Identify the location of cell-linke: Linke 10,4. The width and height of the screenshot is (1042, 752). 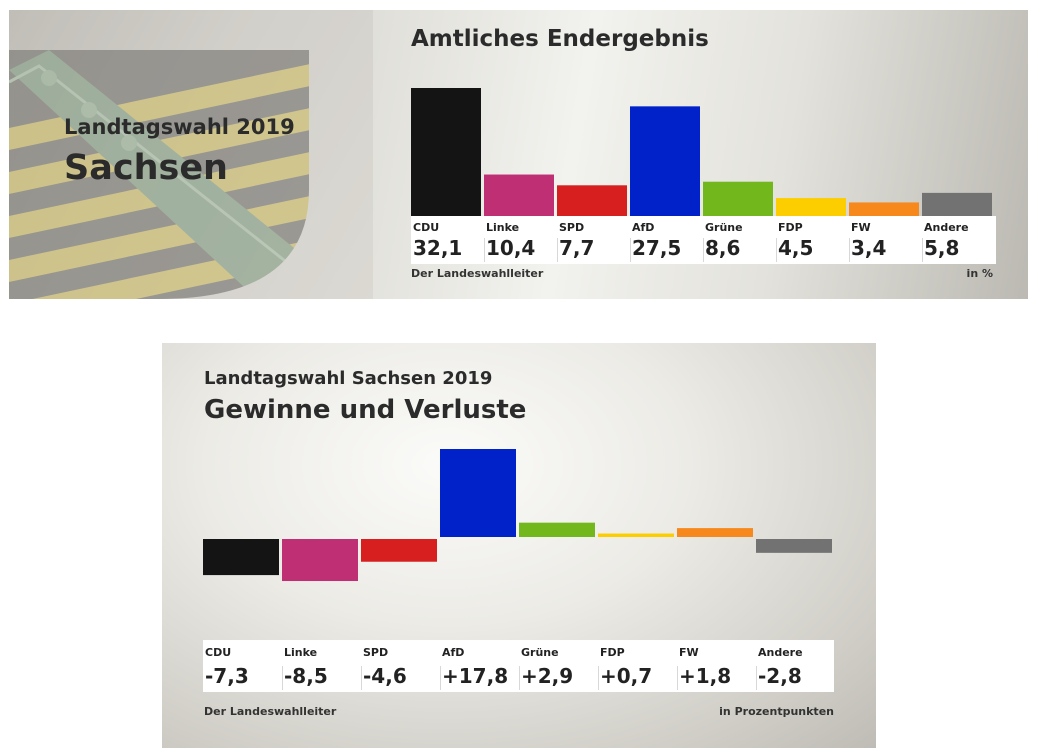
(520, 240).